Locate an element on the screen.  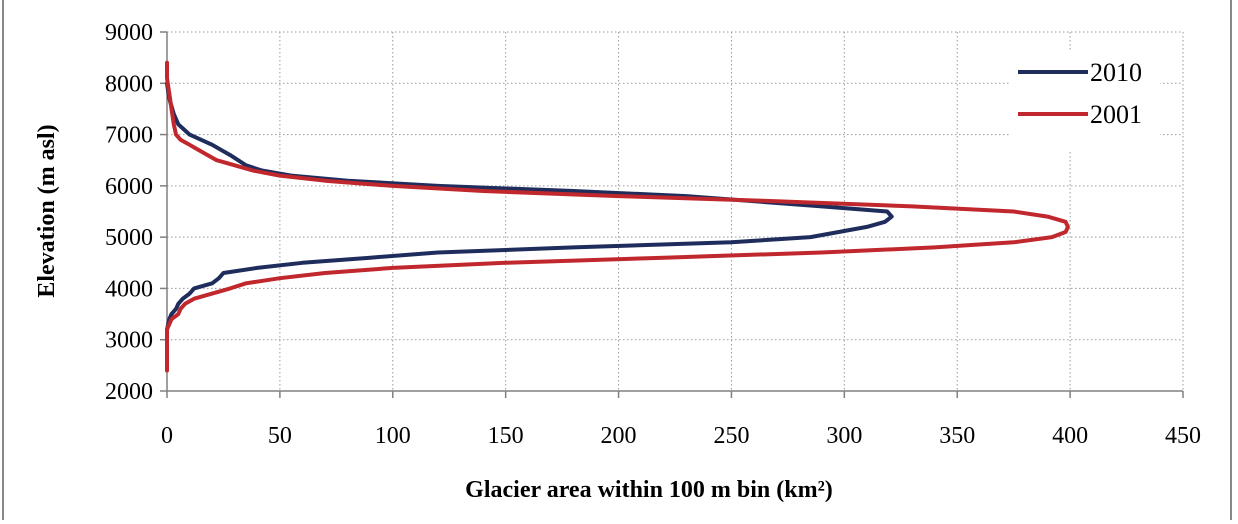
legend-label-2001: 2001 is located at coordinates (1116, 114).